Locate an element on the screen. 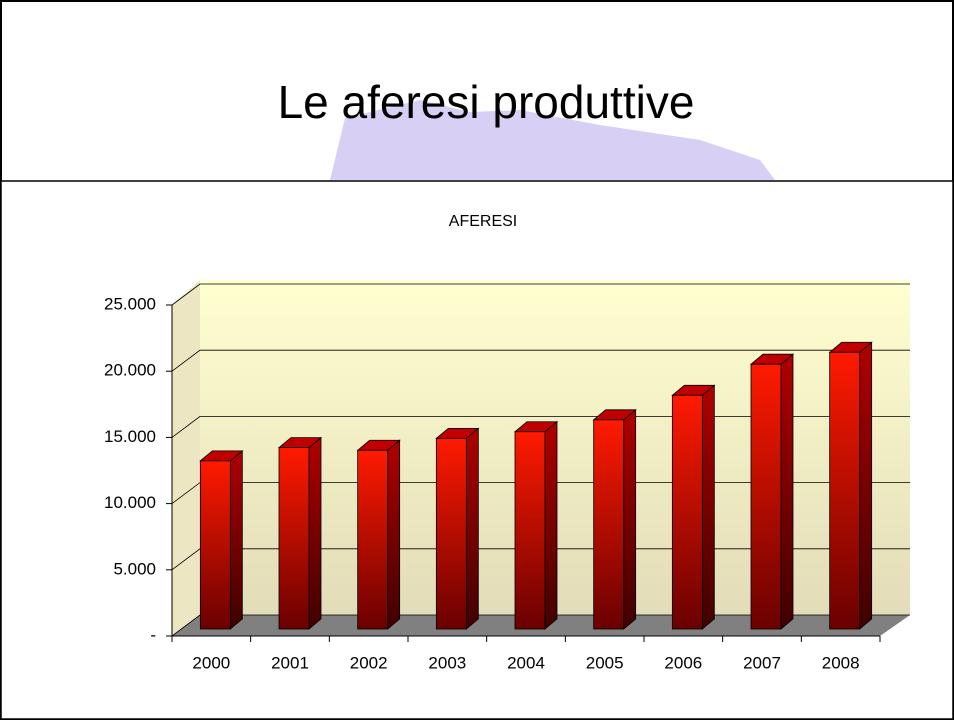  map-decoration is located at coordinates (552, 140).